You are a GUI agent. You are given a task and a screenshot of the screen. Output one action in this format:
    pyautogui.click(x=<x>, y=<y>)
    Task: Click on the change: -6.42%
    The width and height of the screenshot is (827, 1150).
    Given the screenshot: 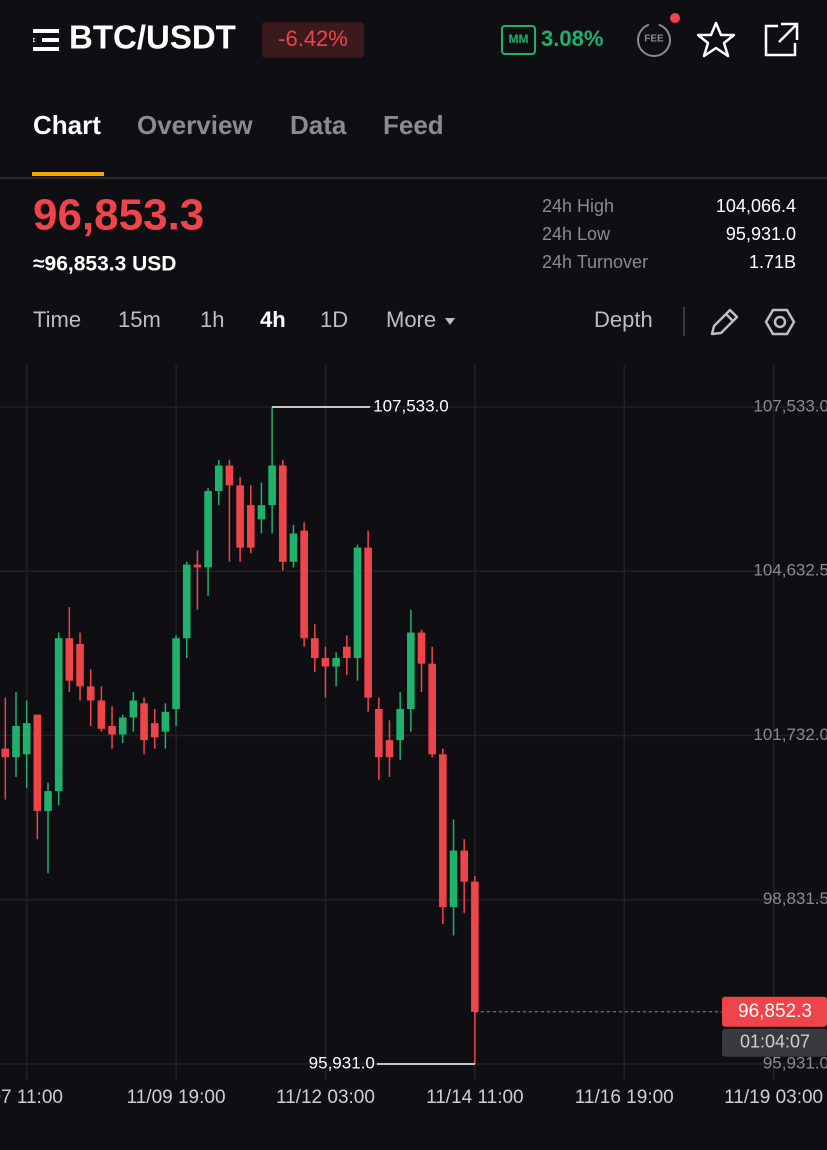 What is the action you would take?
    pyautogui.click(x=313, y=38)
    